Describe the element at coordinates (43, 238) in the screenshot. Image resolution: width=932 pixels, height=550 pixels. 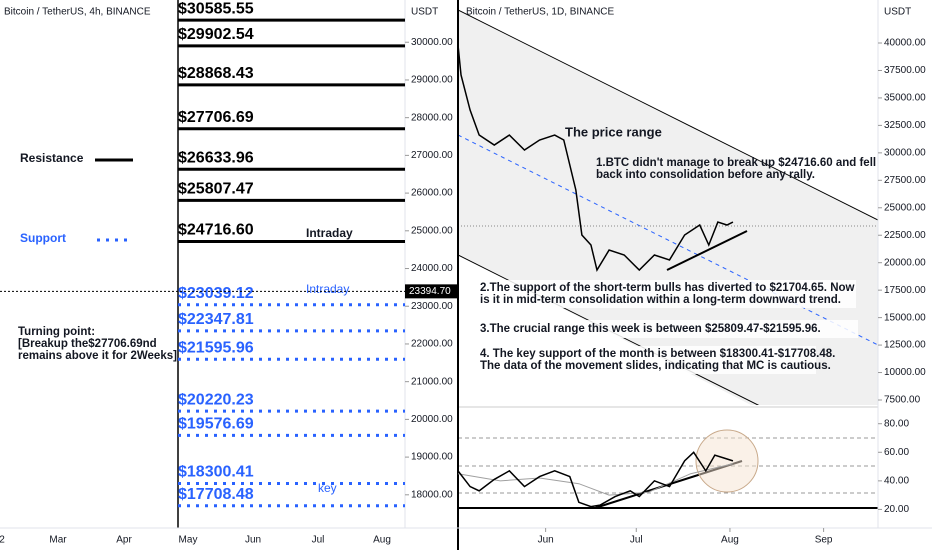
I see `legend-support: Support` at that location.